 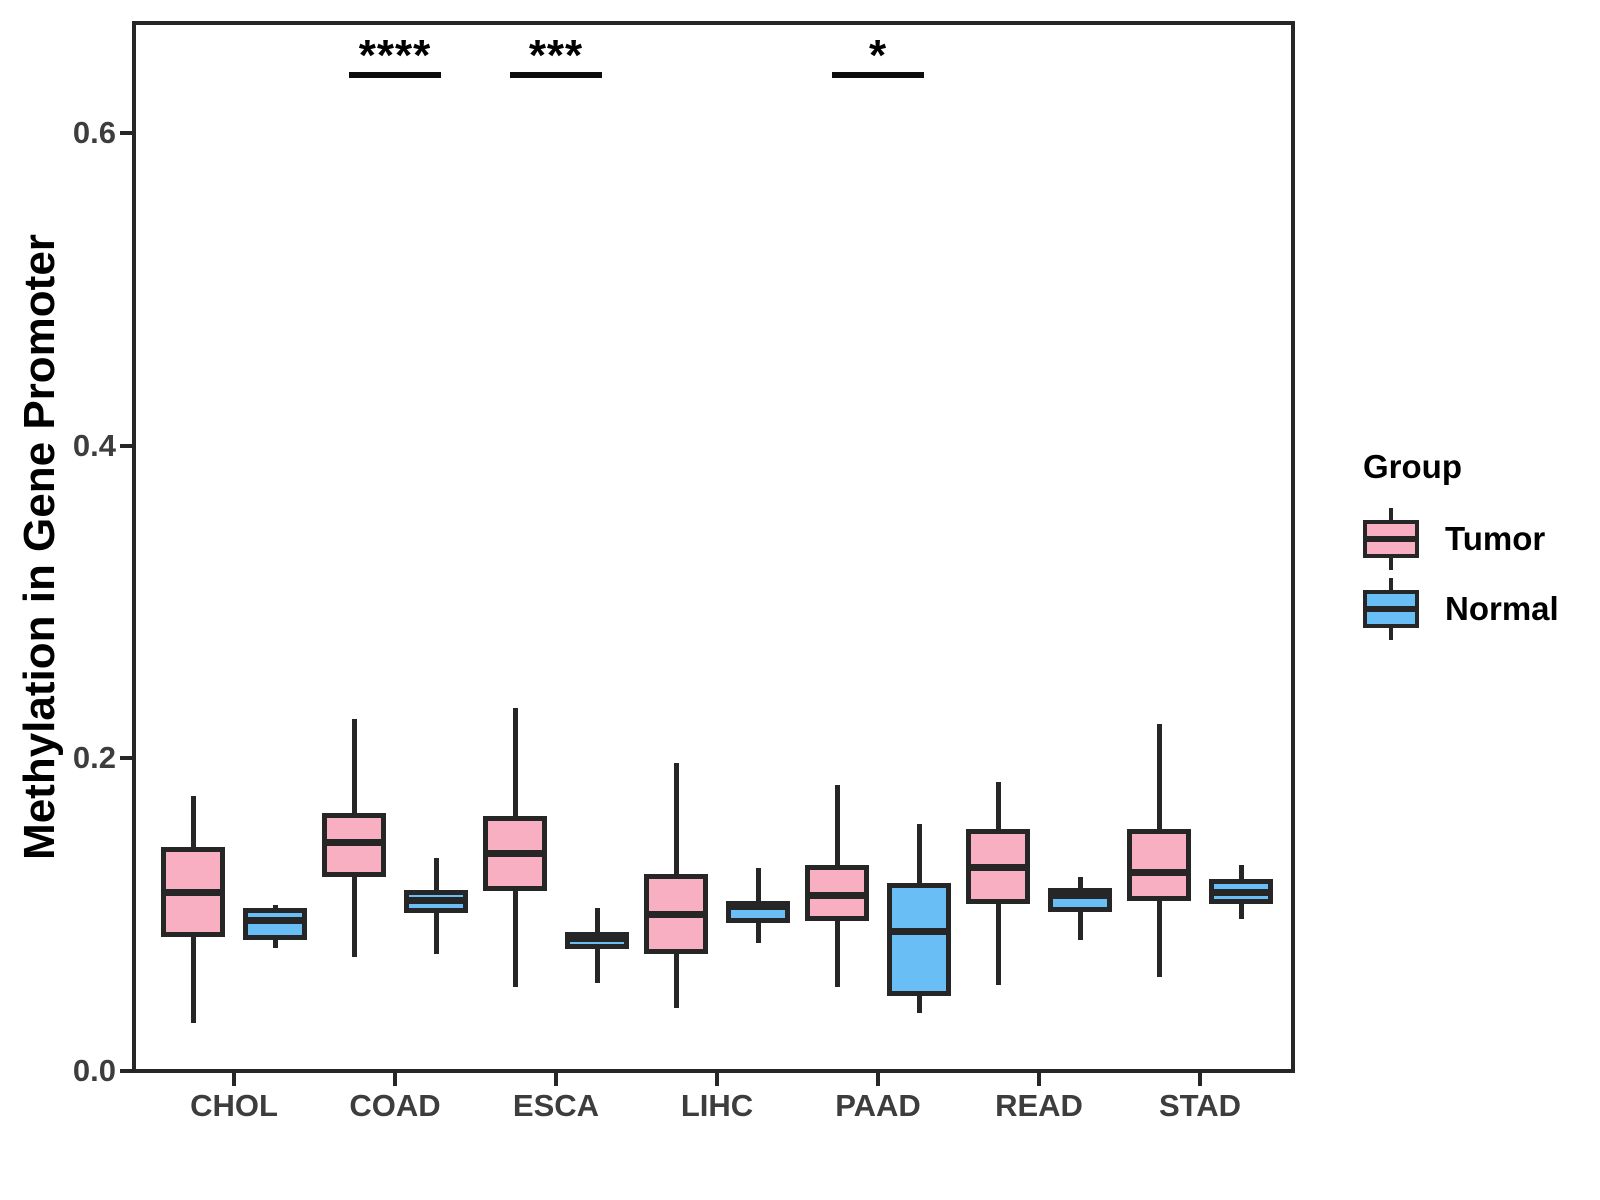 I want to click on legend-entry-normal: Normal, so click(x=1461, y=609).